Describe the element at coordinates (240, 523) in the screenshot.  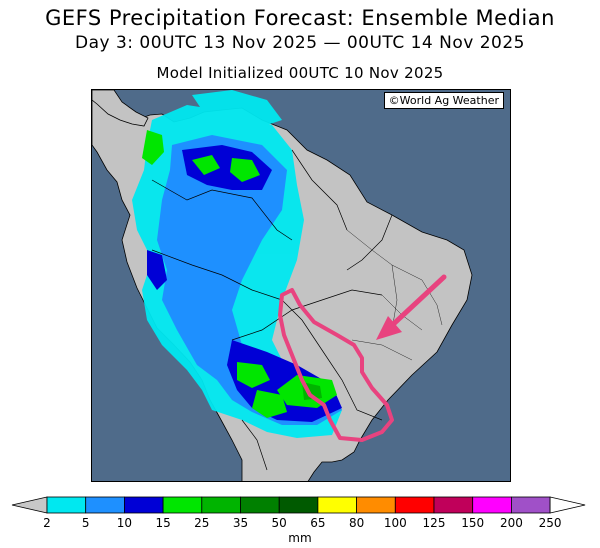
I see `cb-label-35: 35` at that location.